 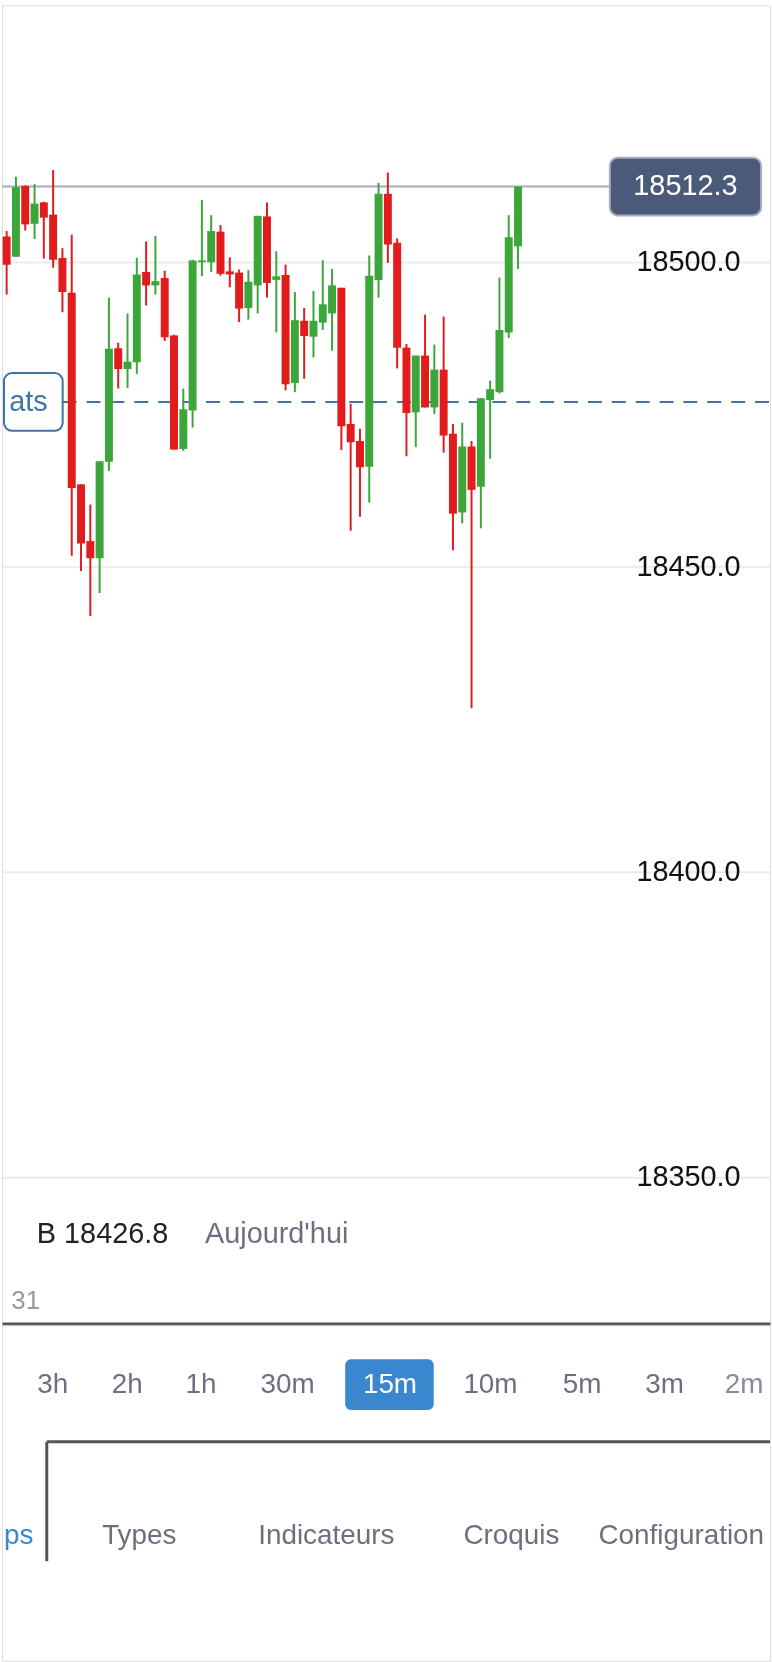 I want to click on text: 15m, so click(x=390, y=1384).